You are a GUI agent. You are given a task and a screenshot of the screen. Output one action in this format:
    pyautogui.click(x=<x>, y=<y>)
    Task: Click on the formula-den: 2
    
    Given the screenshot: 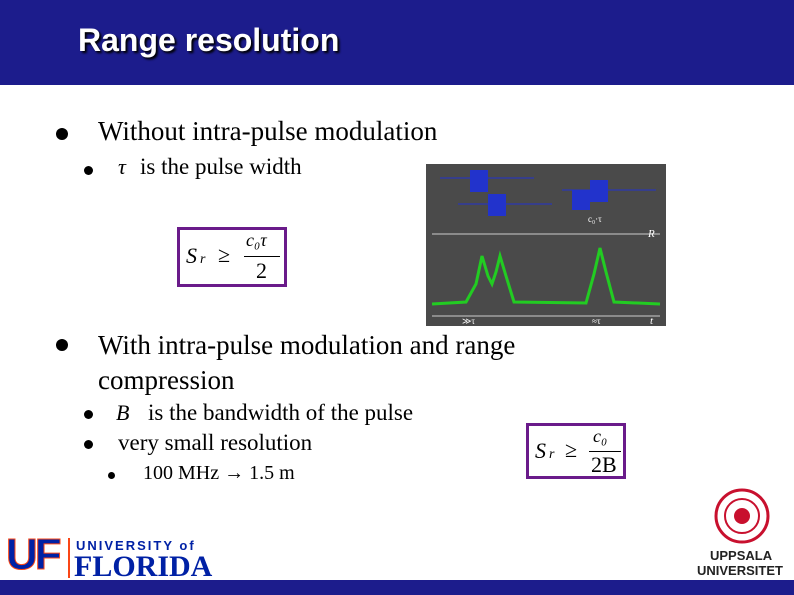 What is the action you would take?
    pyautogui.click(x=261, y=270)
    